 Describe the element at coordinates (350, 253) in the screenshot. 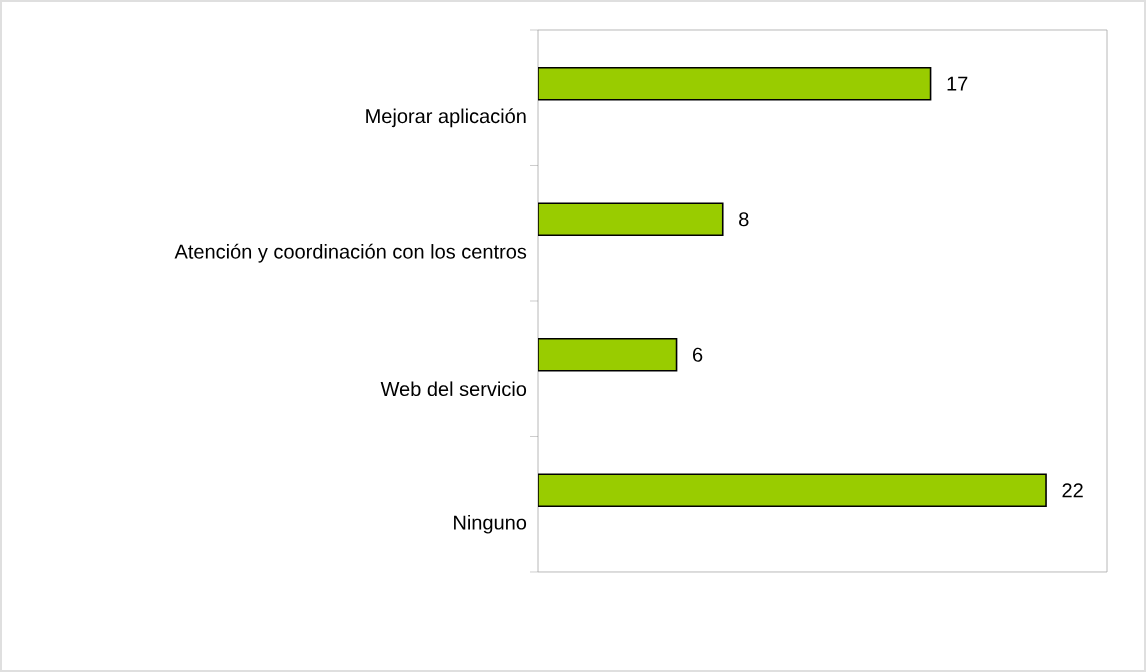

I see `y-tick-label: Atención y coordinación con los centros` at that location.